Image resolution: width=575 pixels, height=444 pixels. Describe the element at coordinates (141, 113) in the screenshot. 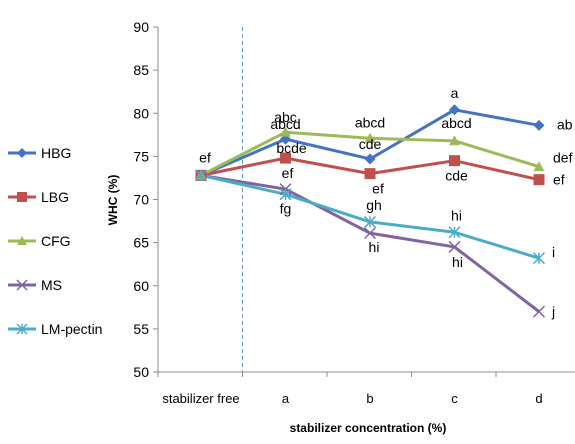

I see `y-tick-label: 80` at that location.